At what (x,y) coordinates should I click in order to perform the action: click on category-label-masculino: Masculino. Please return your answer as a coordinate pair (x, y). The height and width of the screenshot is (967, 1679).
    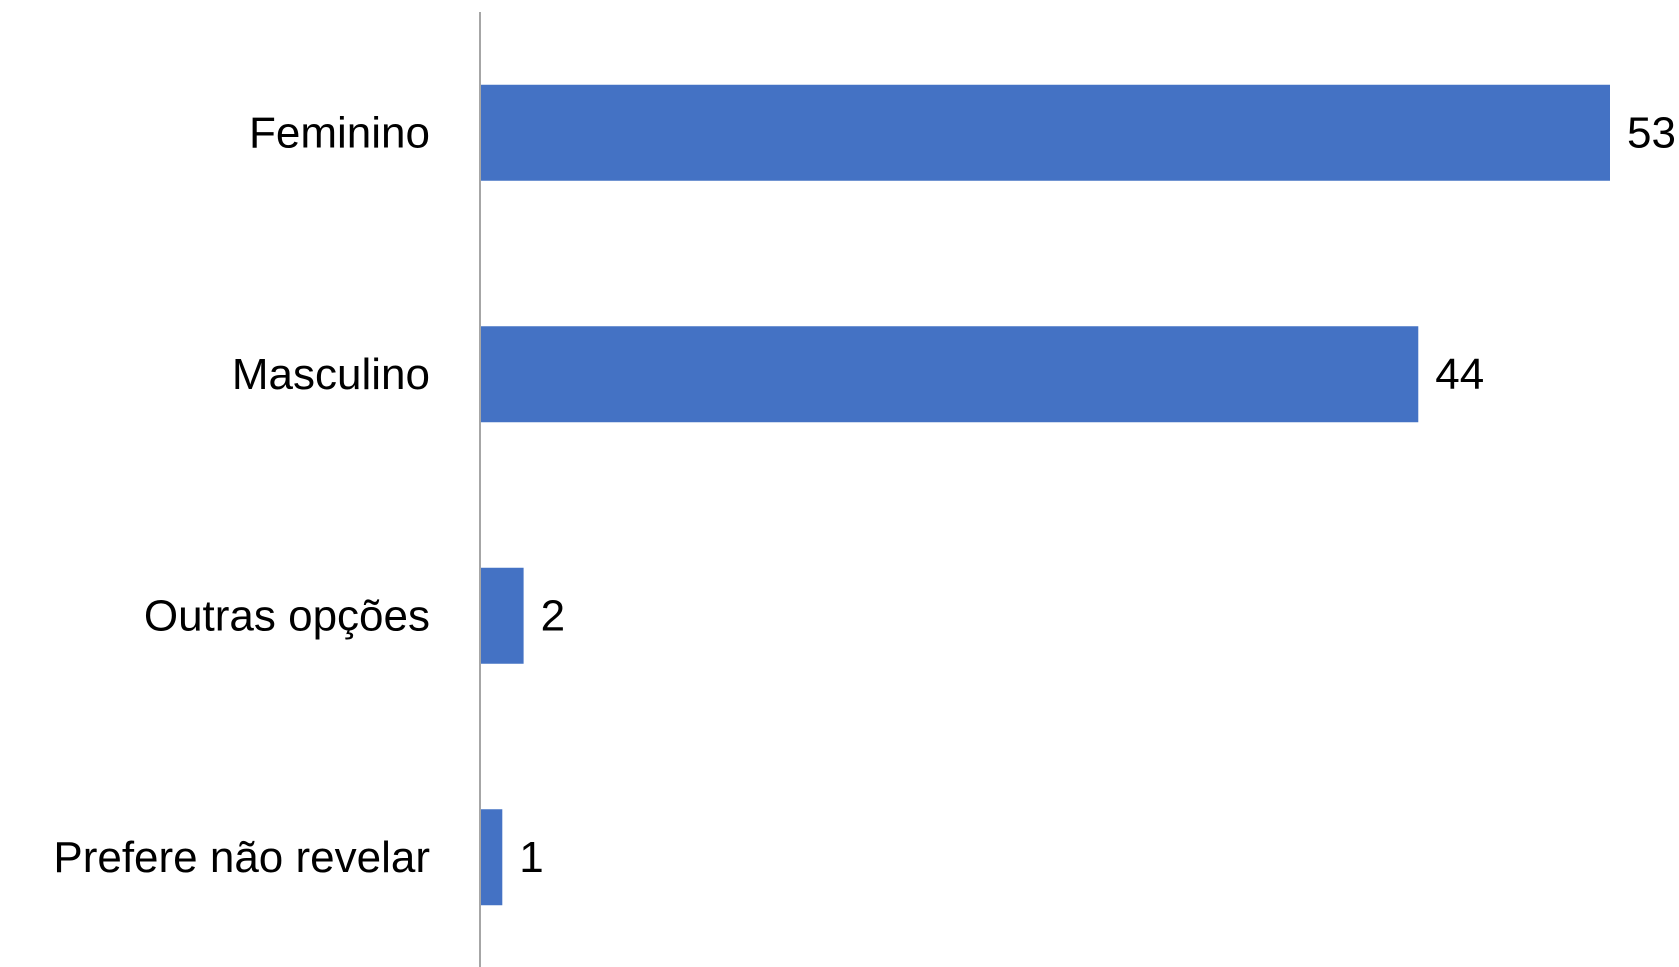
    Looking at the image, I should click on (331, 374).